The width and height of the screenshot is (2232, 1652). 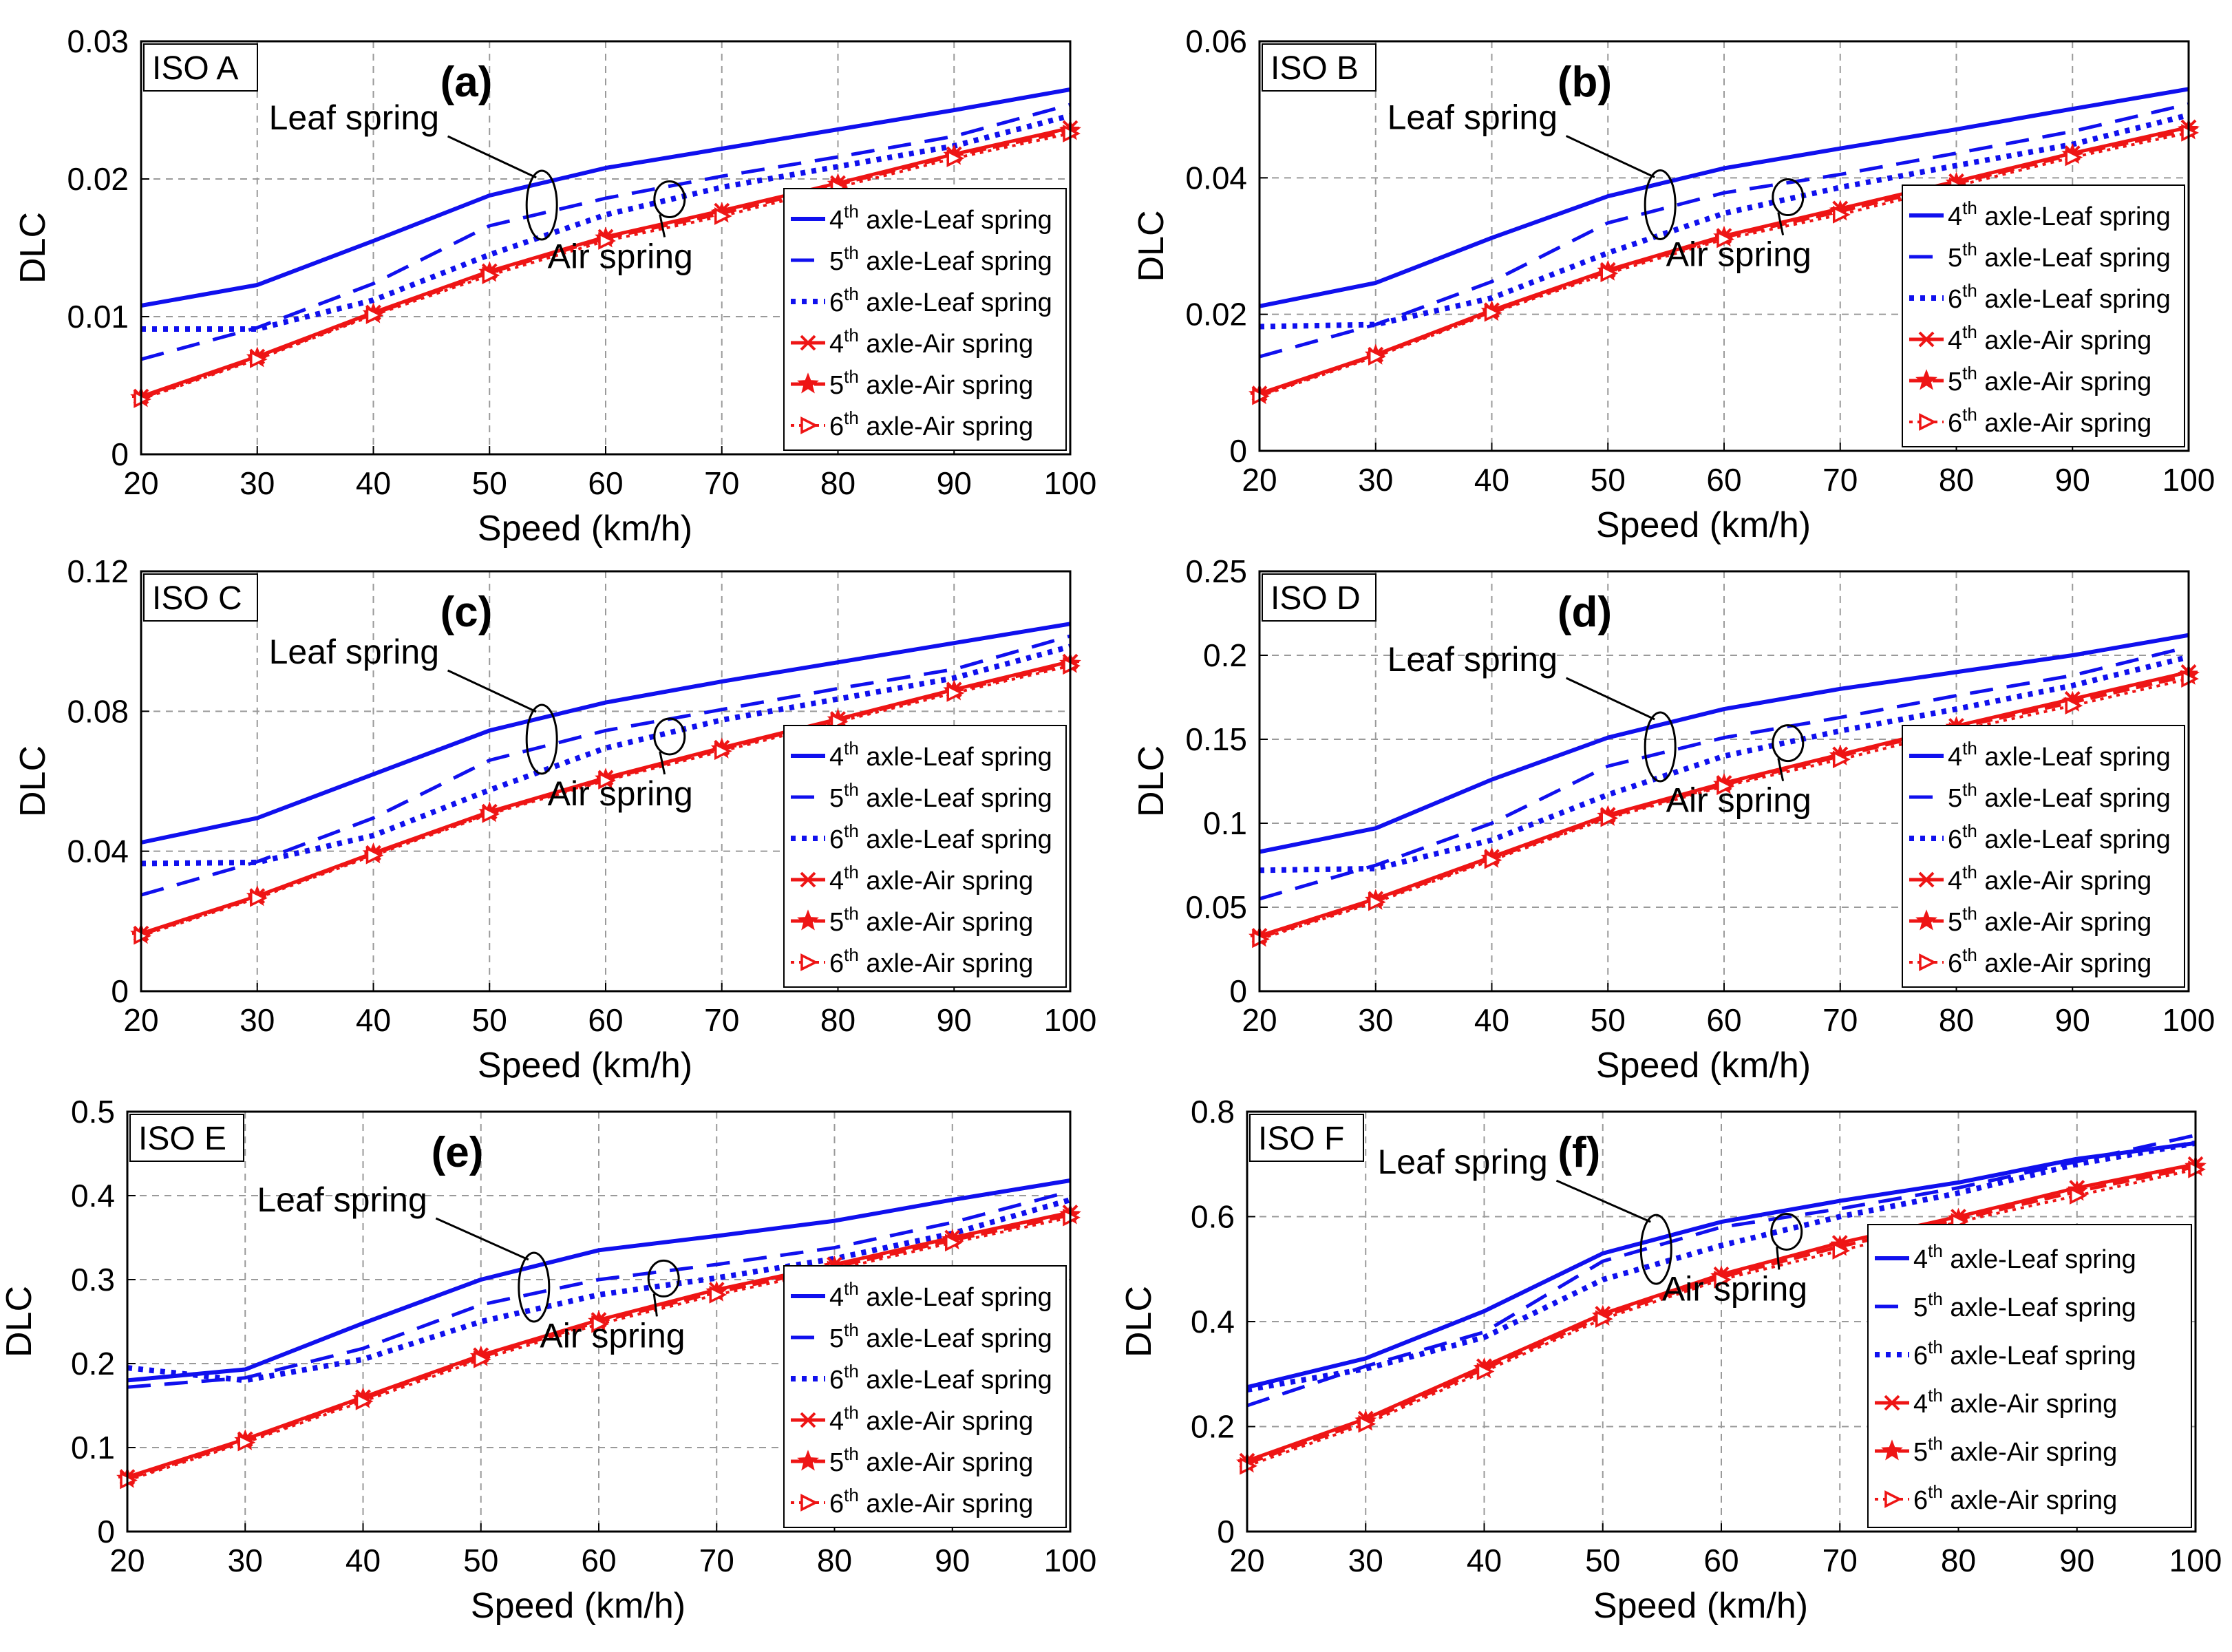 What do you see at coordinates (836, 1462) in the screenshot?
I see `legend-ordinal: 5` at bounding box center [836, 1462].